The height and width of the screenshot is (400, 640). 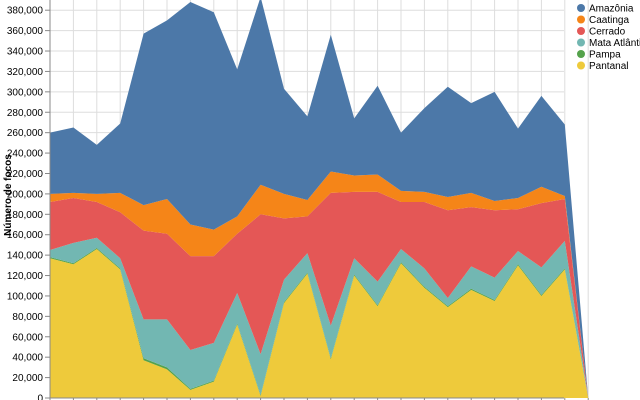 I want to click on legend-label-mata-atlantica: Mata Atlântica, so click(x=614, y=43).